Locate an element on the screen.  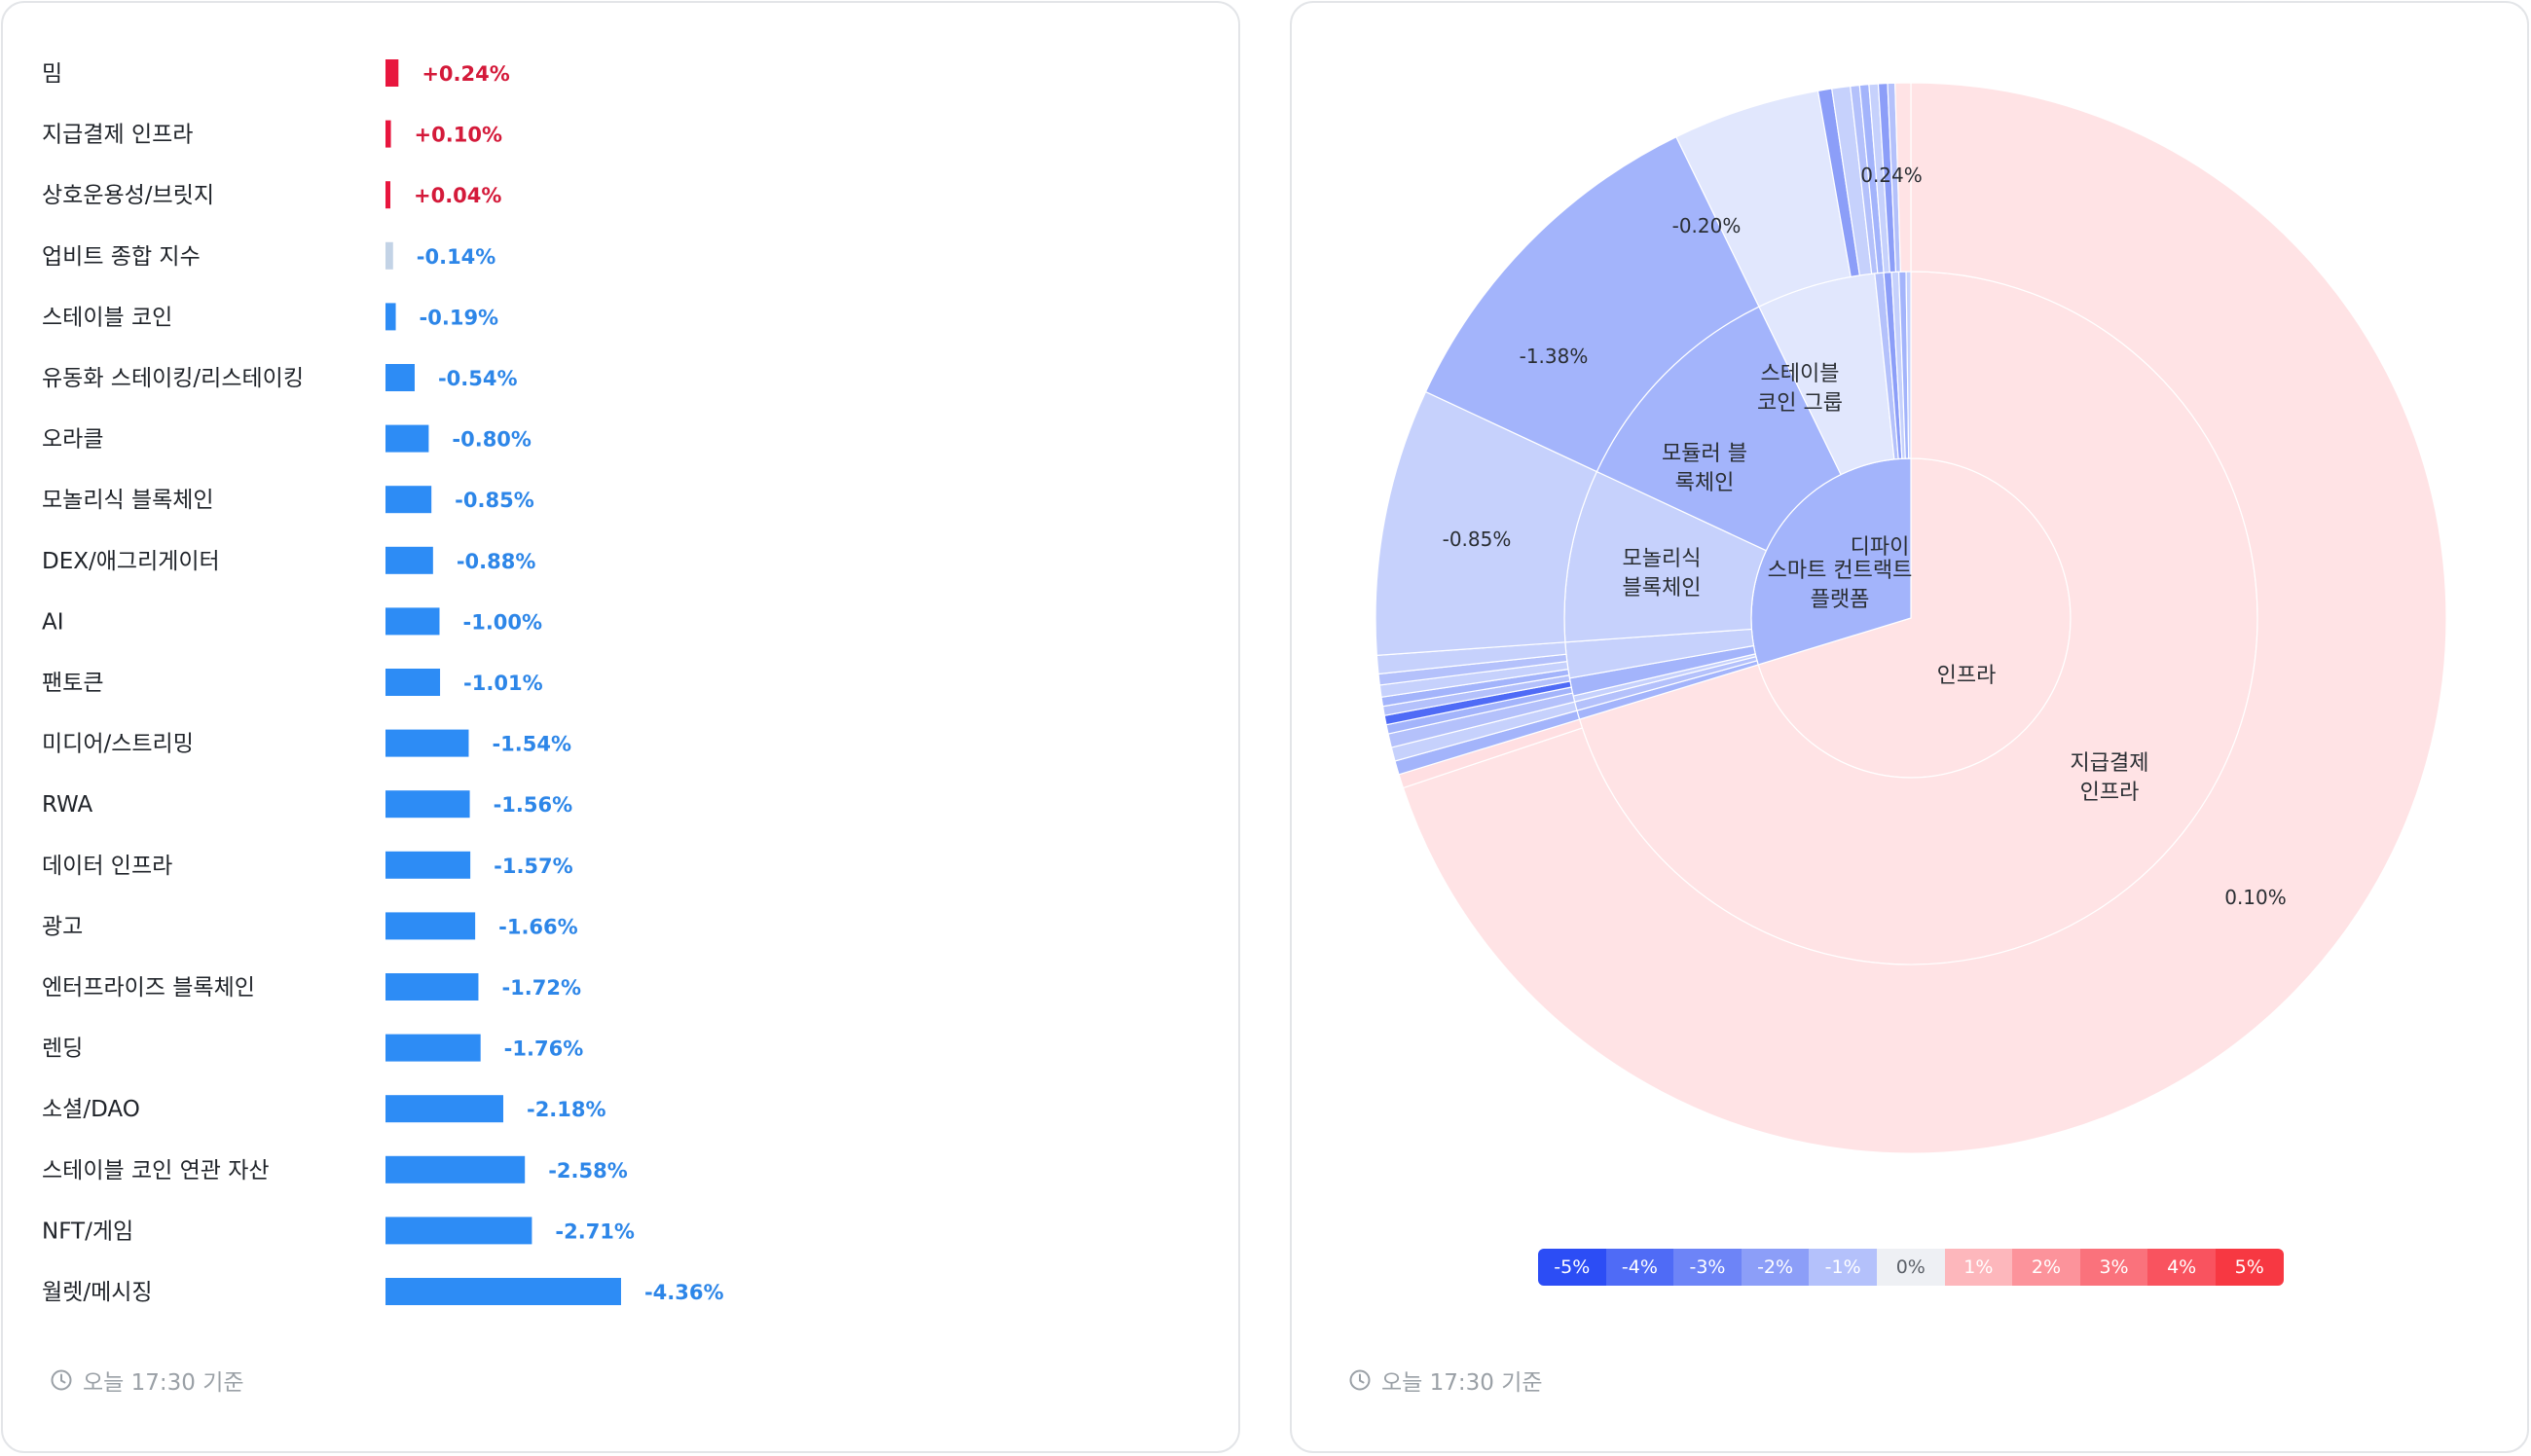
value-label-0: +0.24% is located at coordinates (465, 74).